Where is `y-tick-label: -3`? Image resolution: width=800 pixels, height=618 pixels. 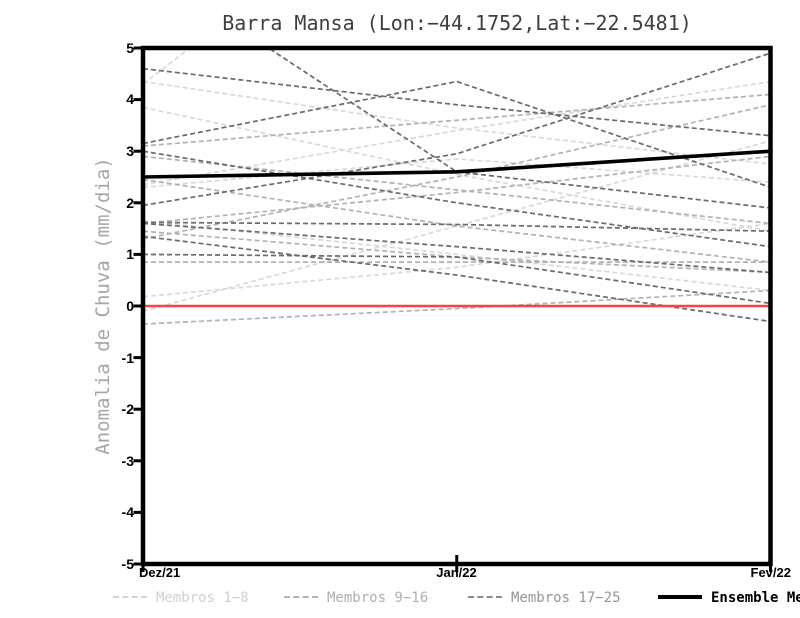
y-tick-label: -3 is located at coordinates (127, 461).